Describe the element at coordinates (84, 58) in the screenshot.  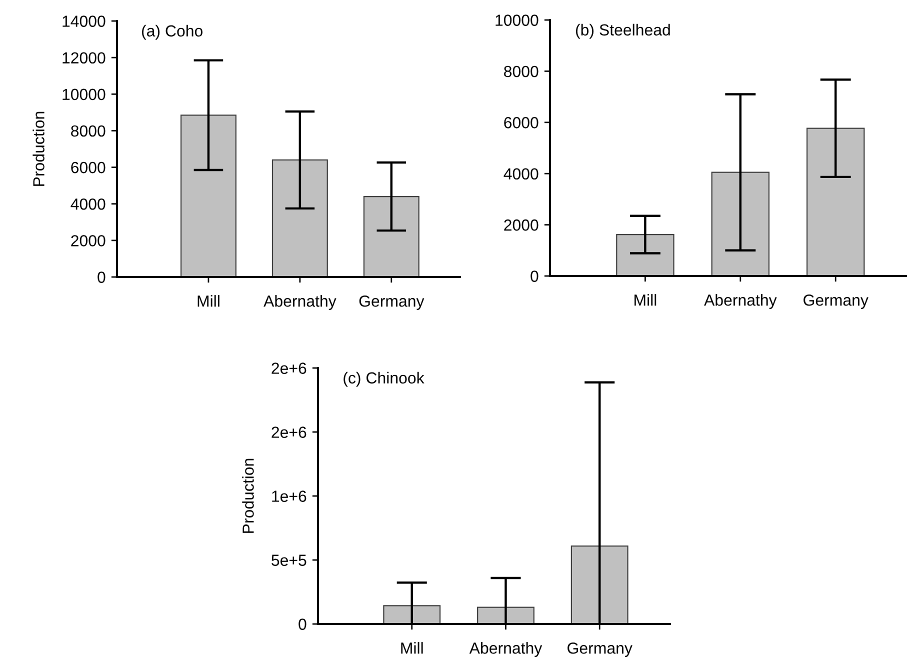
I see `y-tick-label: 12000` at that location.